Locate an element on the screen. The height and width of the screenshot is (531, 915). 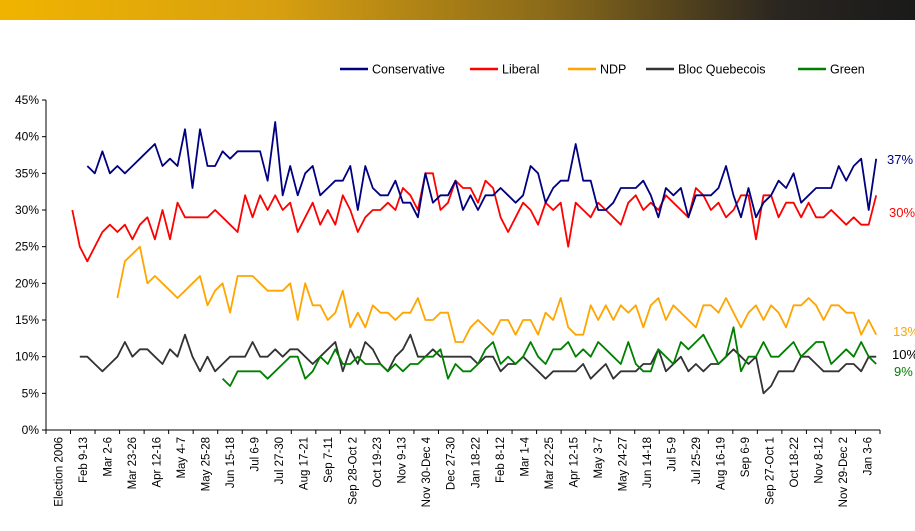
series-line-green is located at coordinates (549, 356).